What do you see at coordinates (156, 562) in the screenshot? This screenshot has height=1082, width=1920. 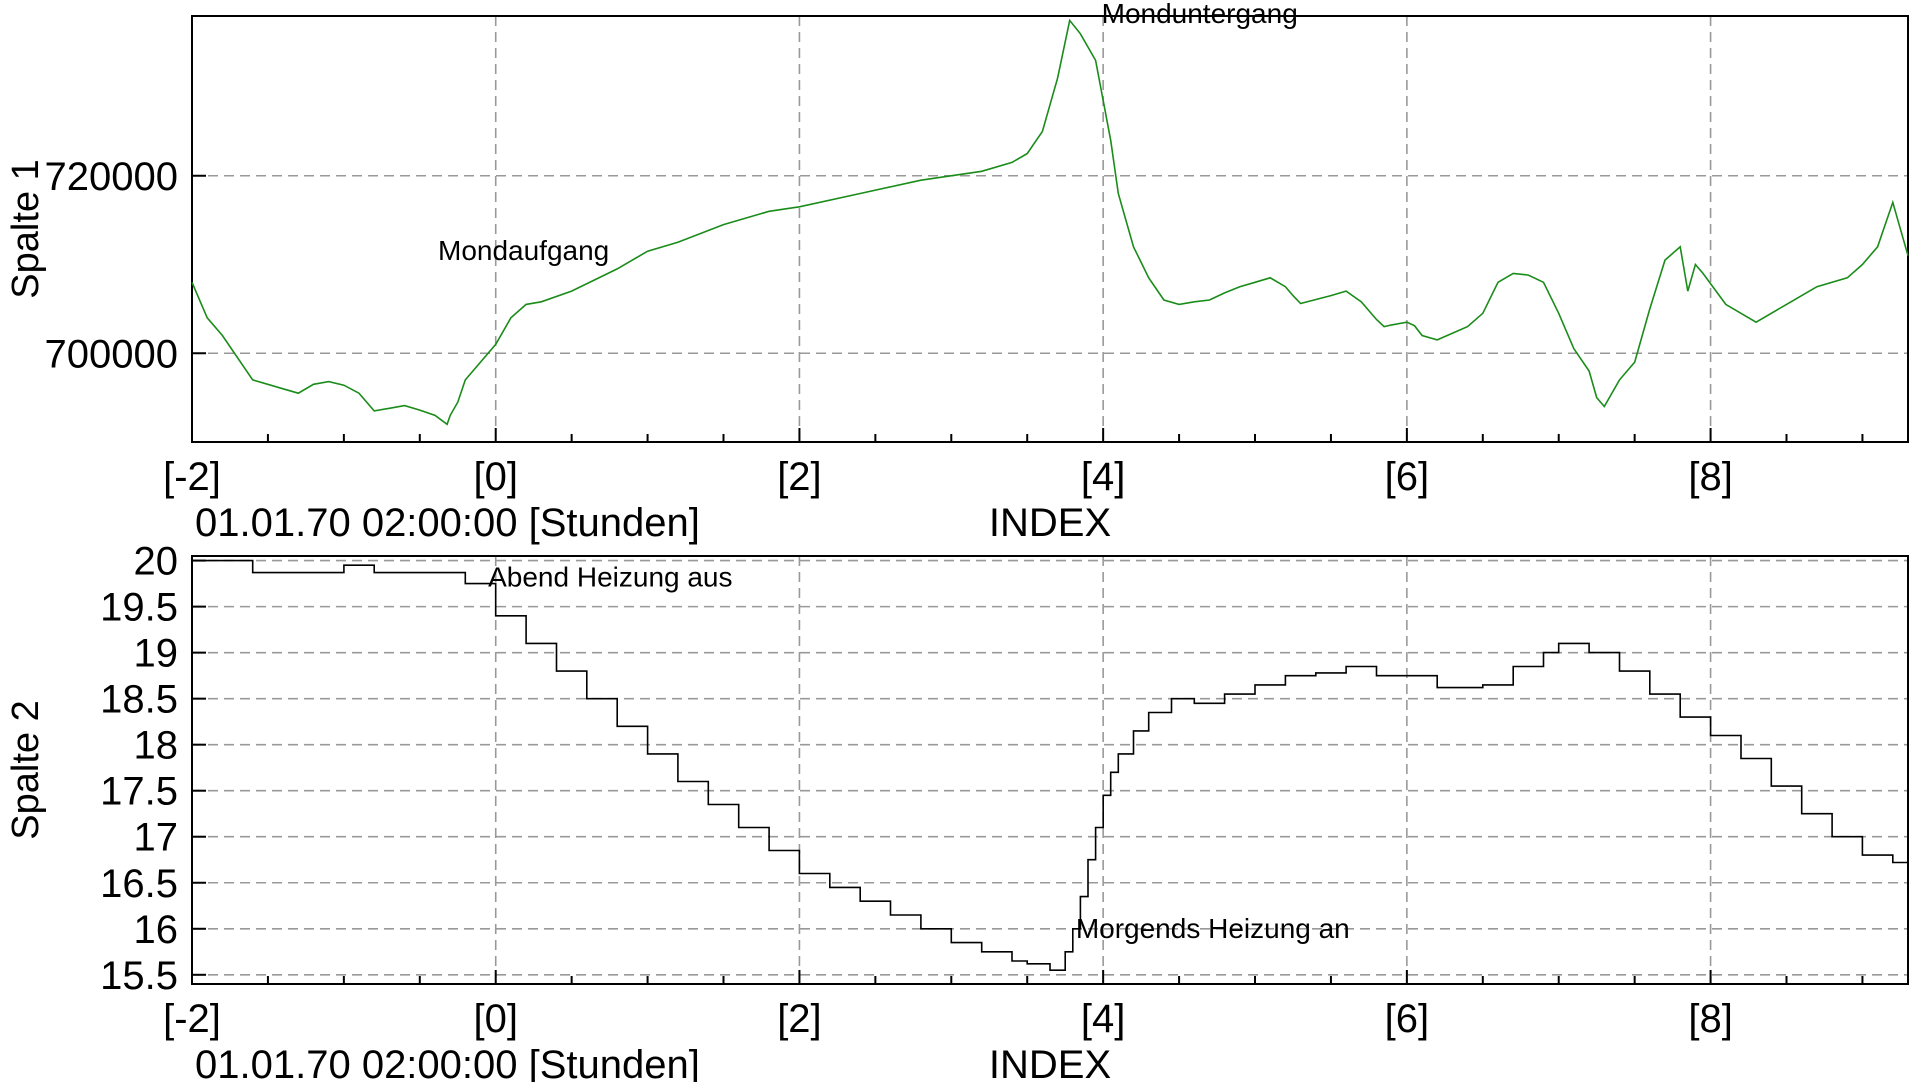 I see `y-tick-label: 20` at bounding box center [156, 562].